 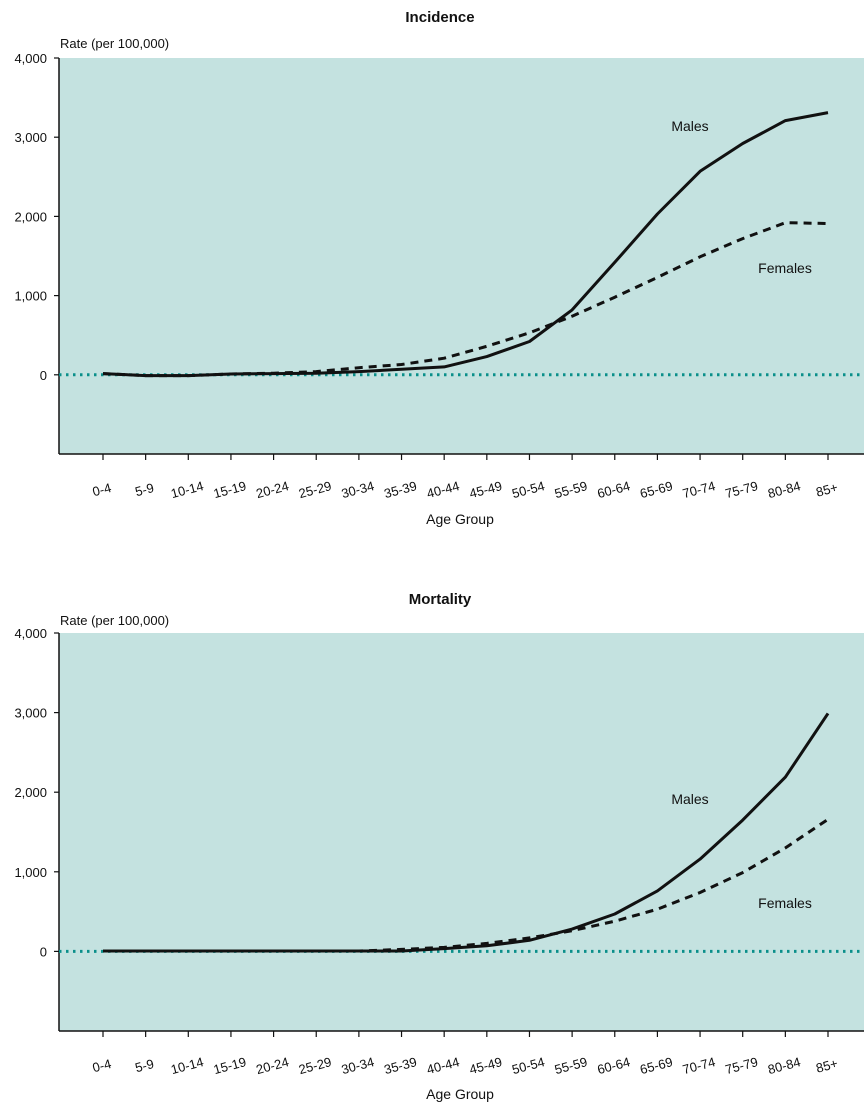 I want to click on chart-title: Mortality, so click(x=440, y=599).